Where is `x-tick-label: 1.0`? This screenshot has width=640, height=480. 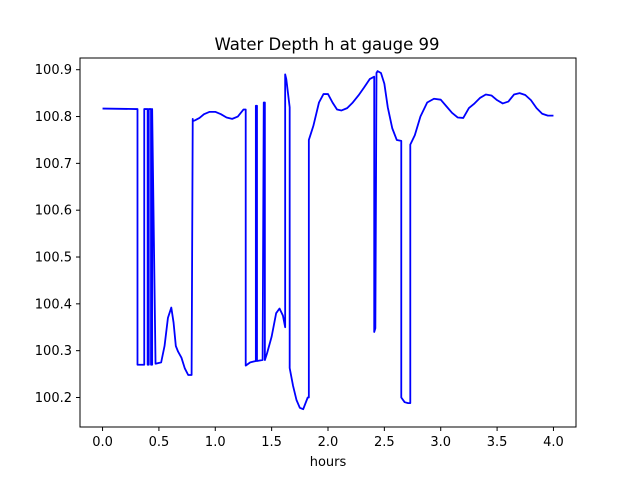 x-tick-label: 1.0 is located at coordinates (215, 442).